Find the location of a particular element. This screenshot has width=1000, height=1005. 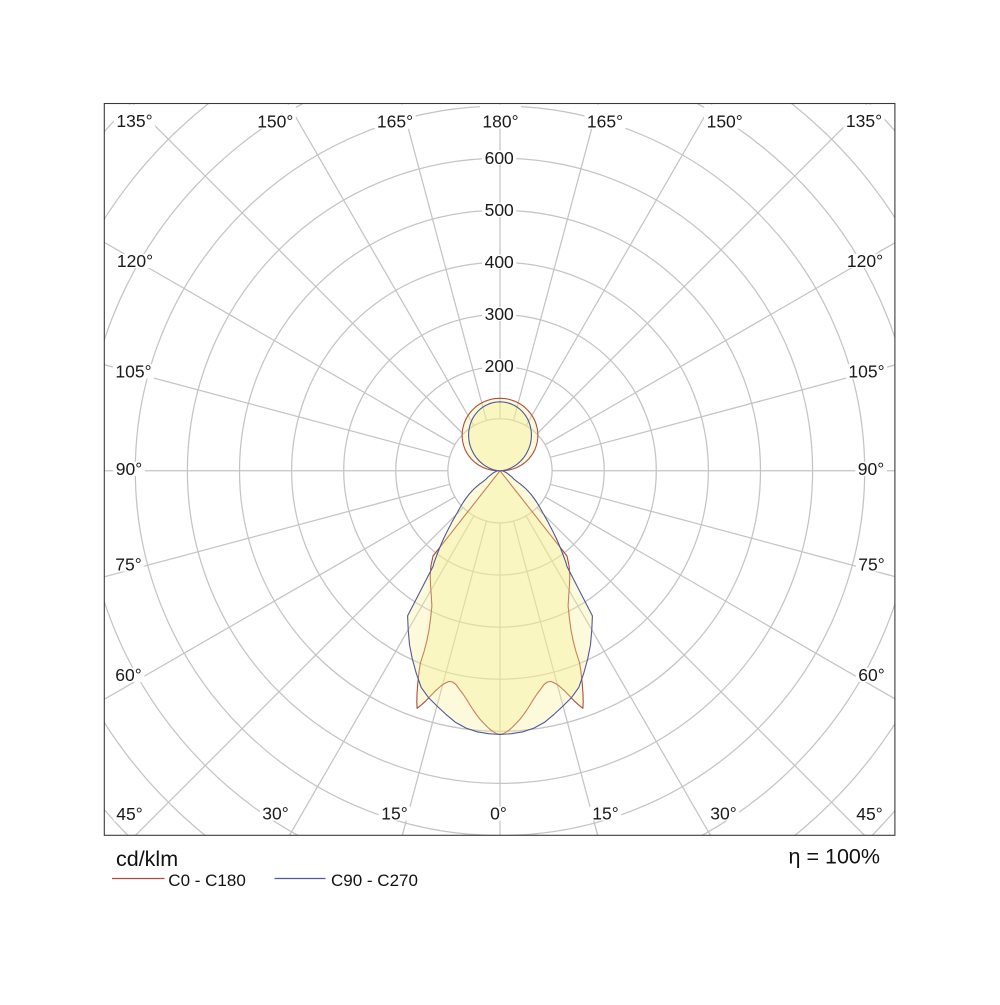

svg-text: 200 is located at coordinates (499, 366).